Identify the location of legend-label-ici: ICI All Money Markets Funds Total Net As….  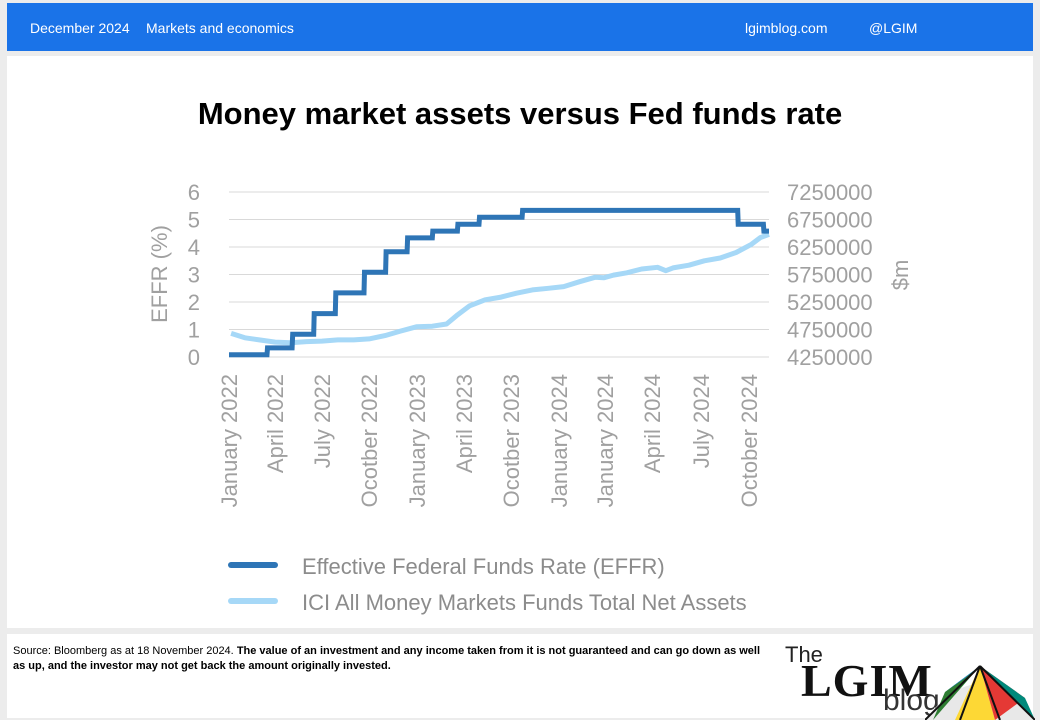
(524, 602).